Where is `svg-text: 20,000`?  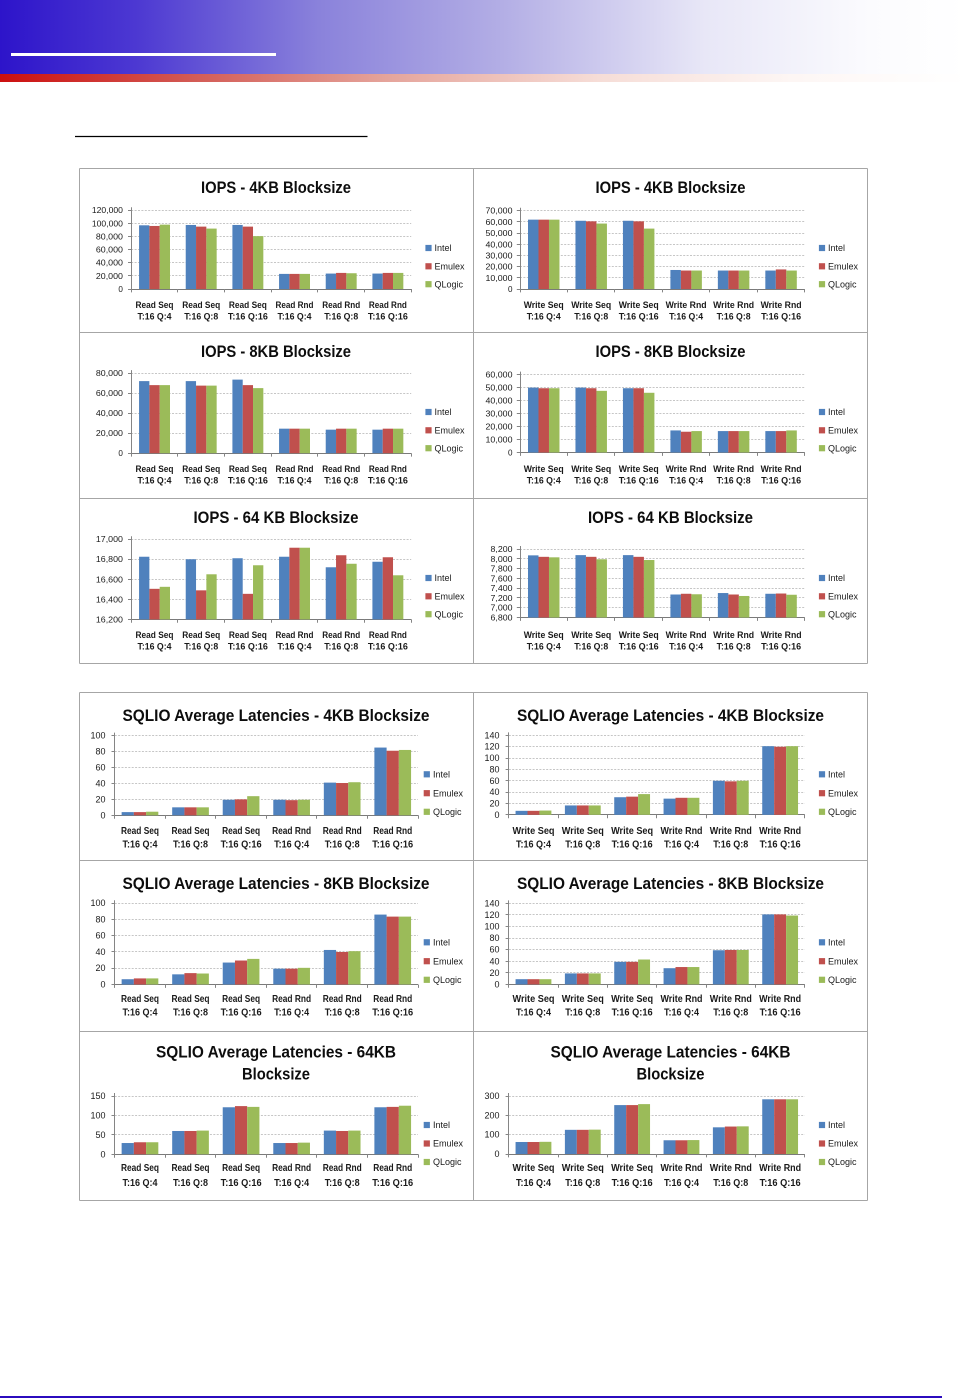 svg-text: 20,000 is located at coordinates (500, 427).